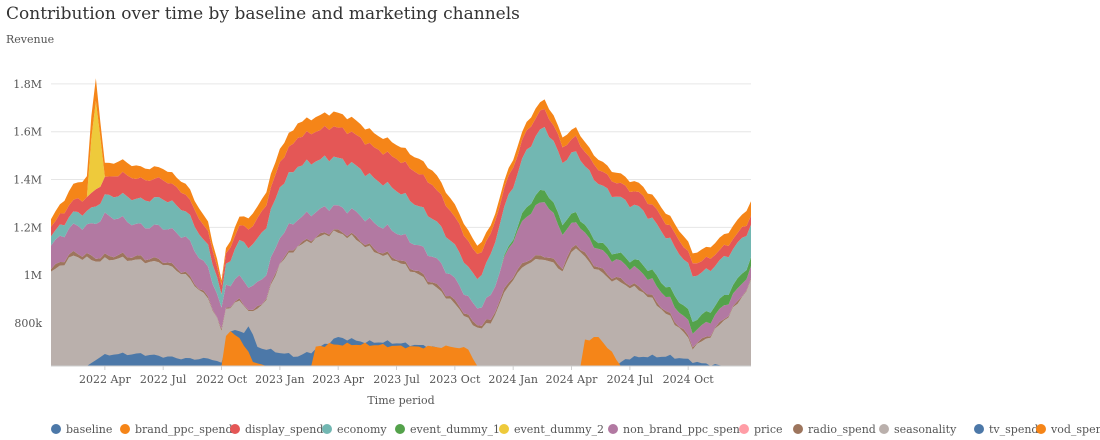  I want to click on x-tick-label: 2024 Jan, so click(513, 379).